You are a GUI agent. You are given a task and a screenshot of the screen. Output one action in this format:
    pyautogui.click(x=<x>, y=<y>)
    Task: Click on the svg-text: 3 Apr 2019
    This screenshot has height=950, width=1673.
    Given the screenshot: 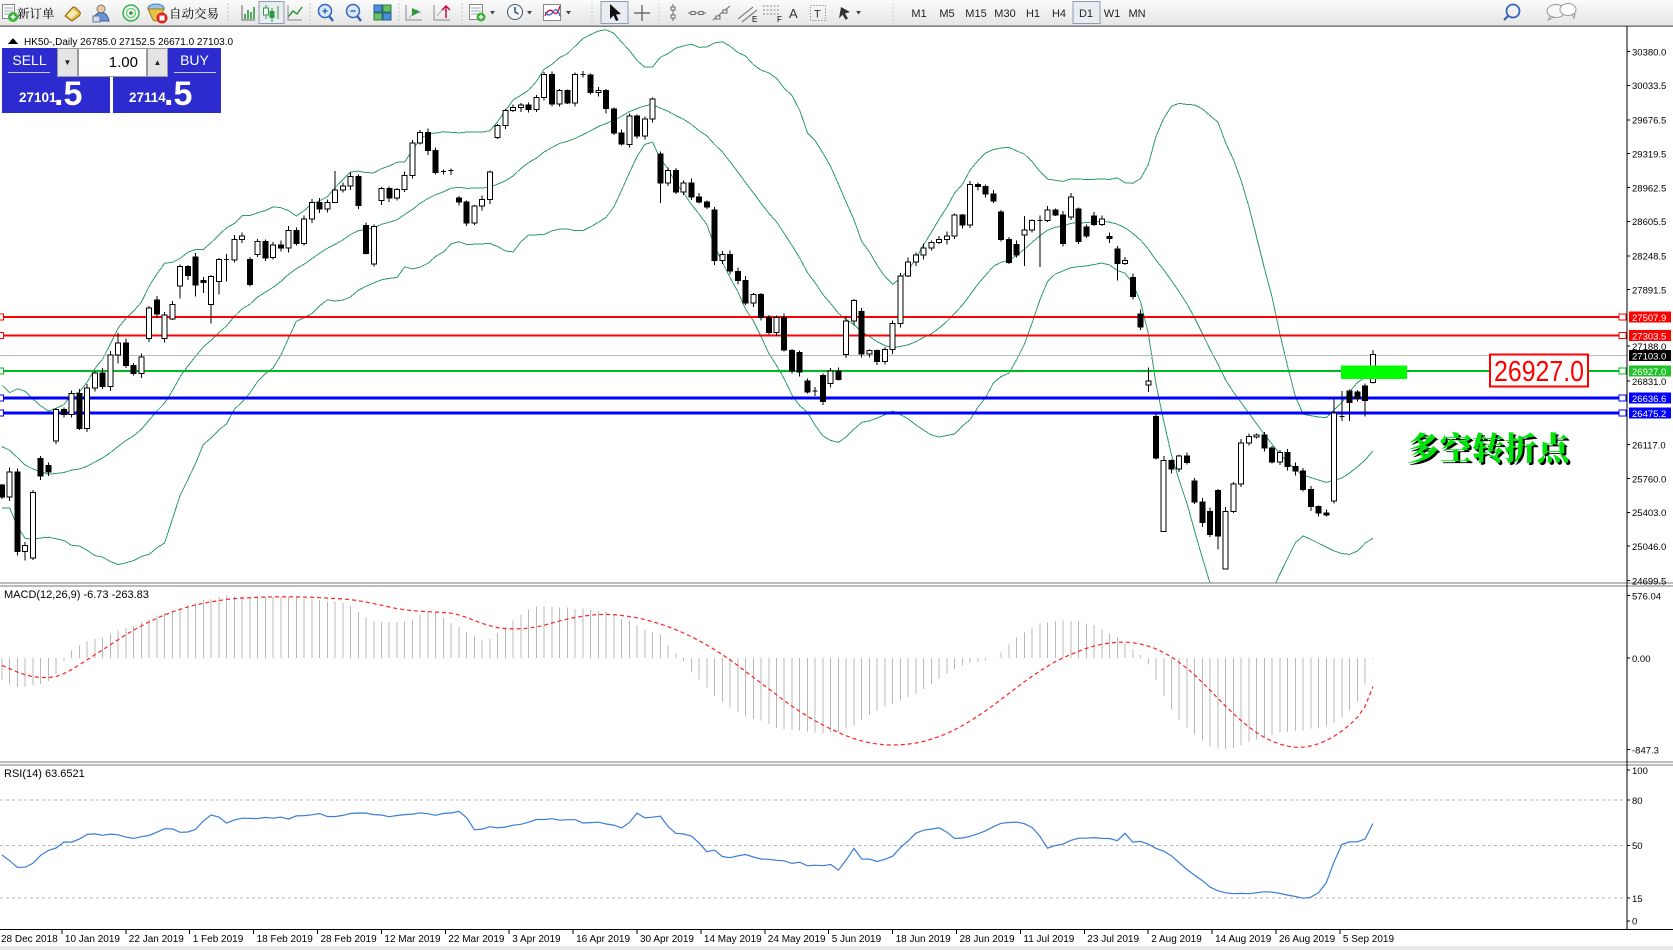 What is the action you would take?
    pyautogui.click(x=536, y=939)
    